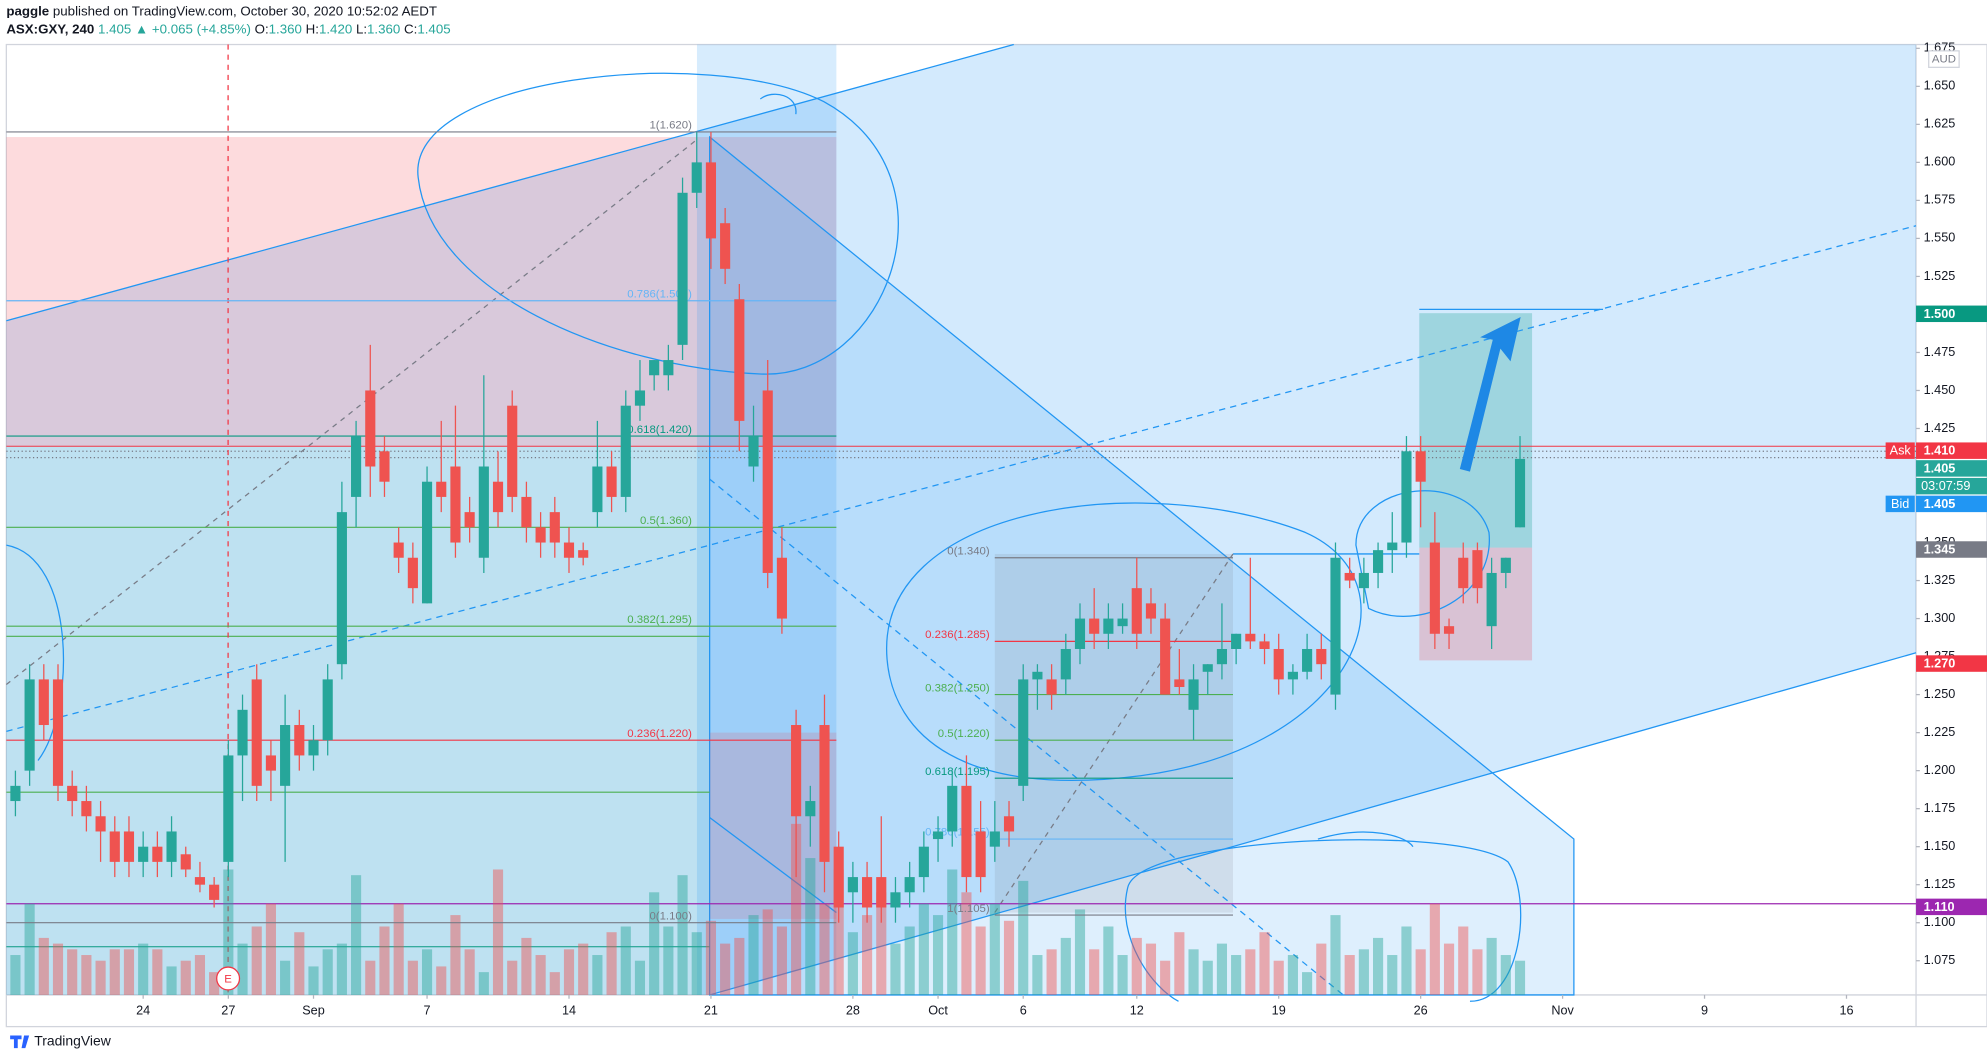  Describe the element at coordinates (1940, 504) in the screenshot. I see `price-tag-label: 1.405` at that location.